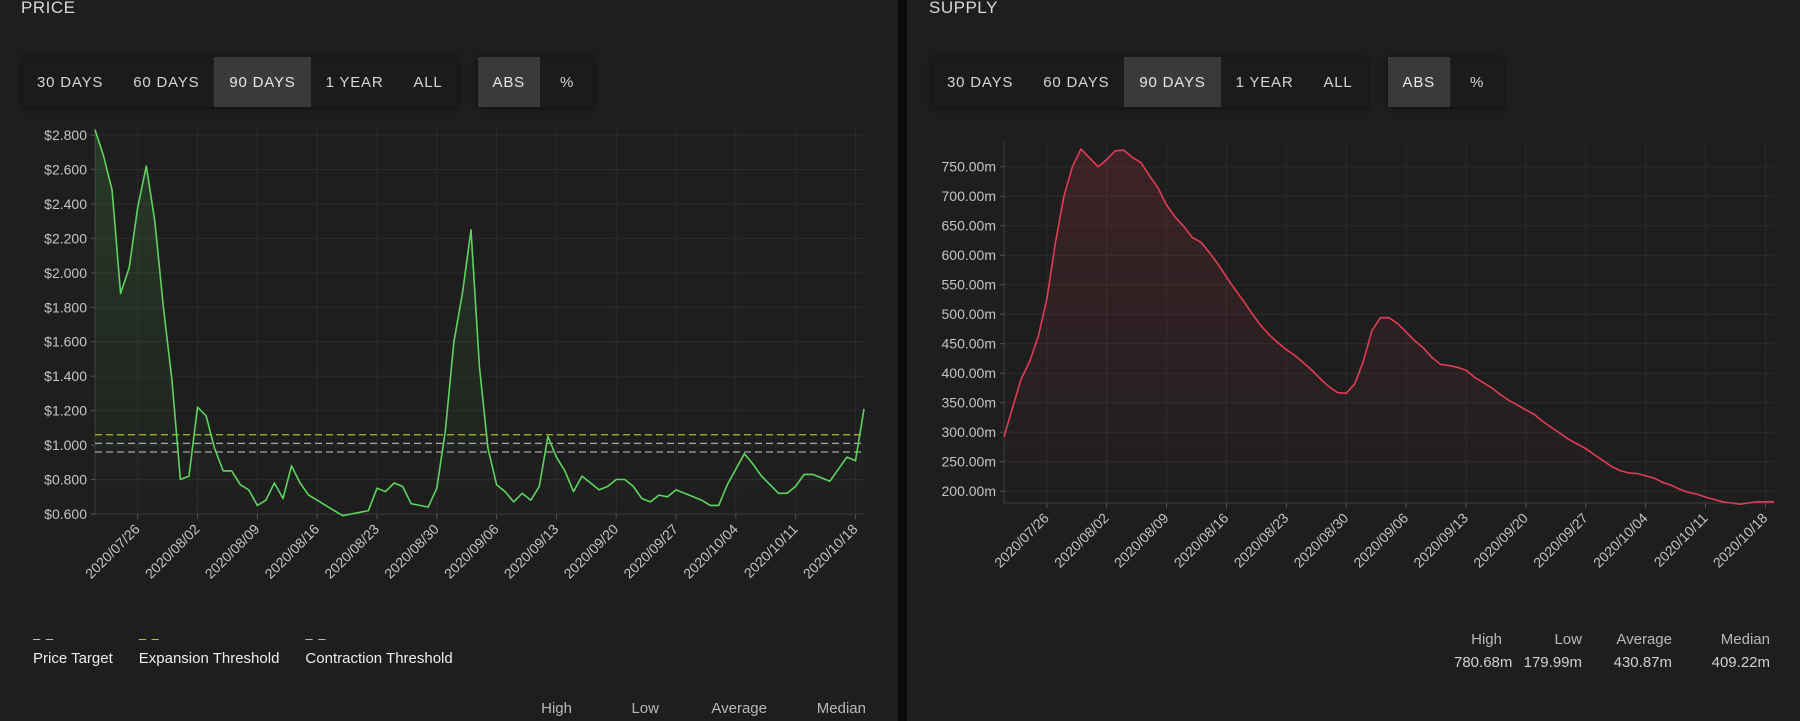 Image resolution: width=1800 pixels, height=721 pixels. Describe the element at coordinates (65, 135) in the screenshot. I see `price-y-tick-label: $2.800` at that location.